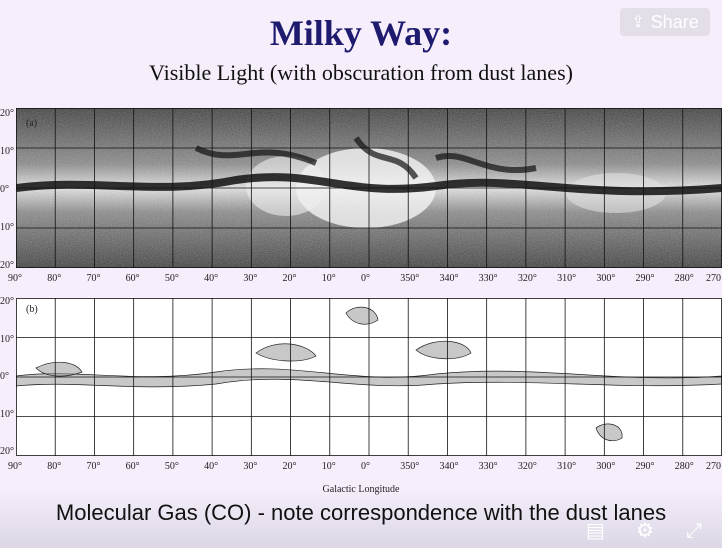 The height and width of the screenshot is (548, 722). Describe the element at coordinates (645, 530) in the screenshot. I see `gear-icon: ⚙` at that location.